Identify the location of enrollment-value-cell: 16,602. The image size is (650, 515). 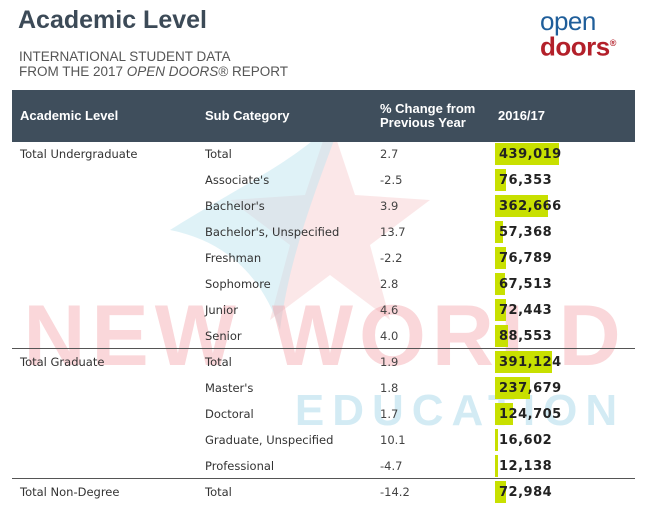
(526, 440).